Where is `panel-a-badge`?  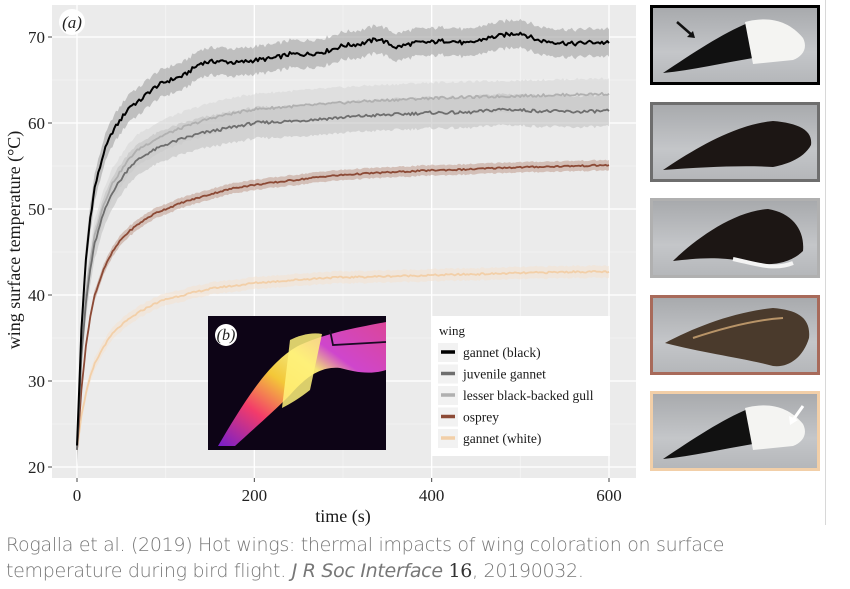
panel-a-badge is located at coordinates (72, 22).